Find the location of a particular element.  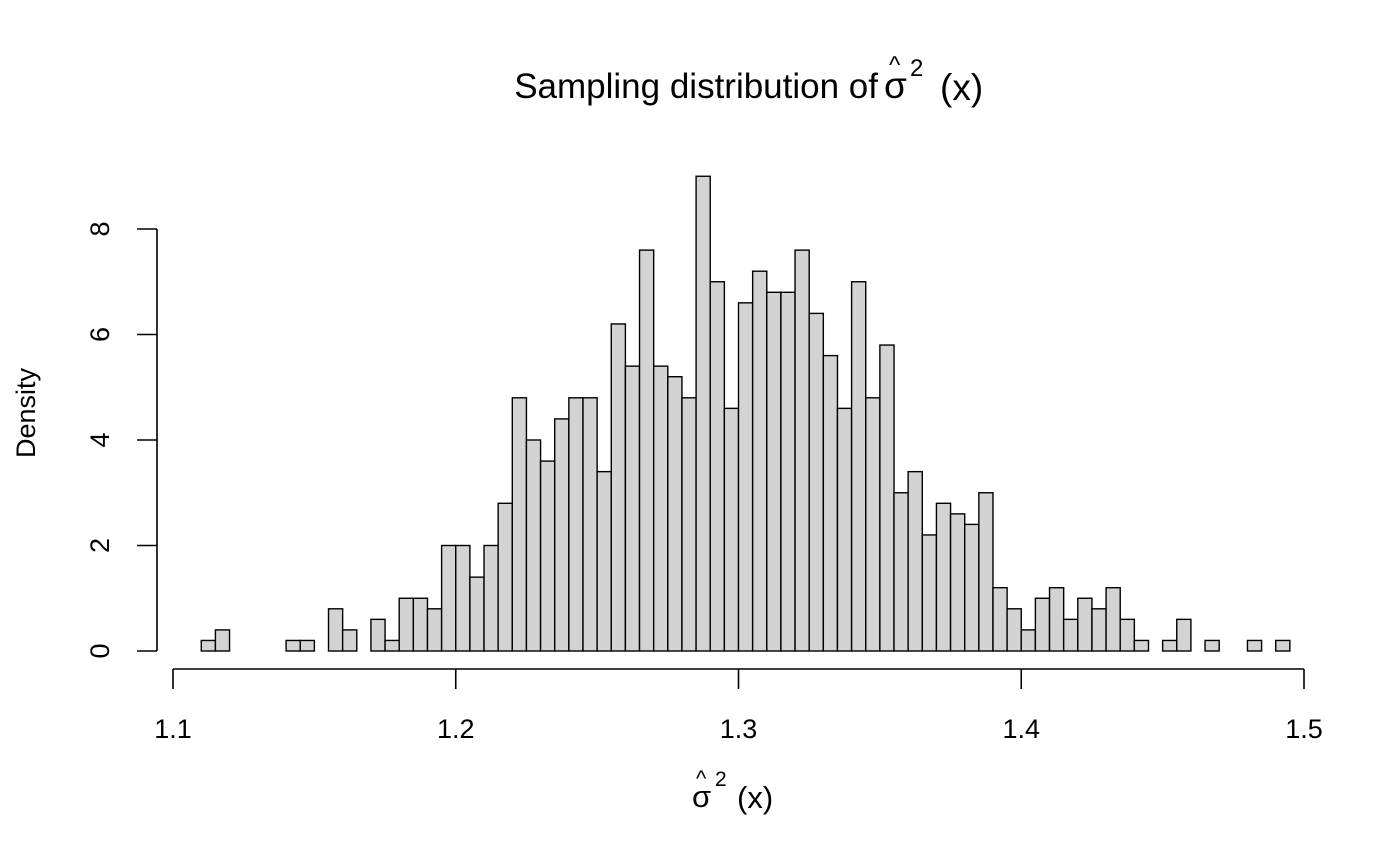

xlabel-suffix: (x) is located at coordinates (755, 797).